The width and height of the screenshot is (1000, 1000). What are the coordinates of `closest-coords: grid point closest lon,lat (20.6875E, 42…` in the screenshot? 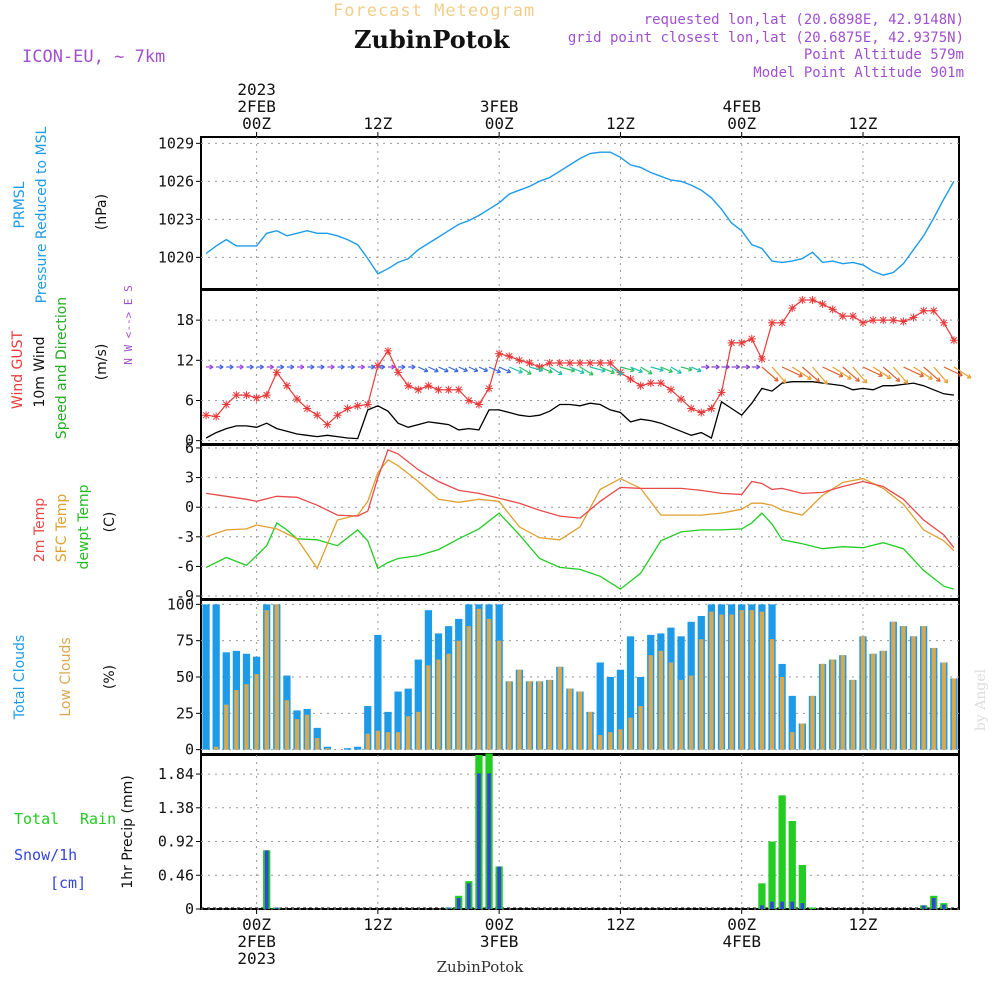 It's located at (766, 38).